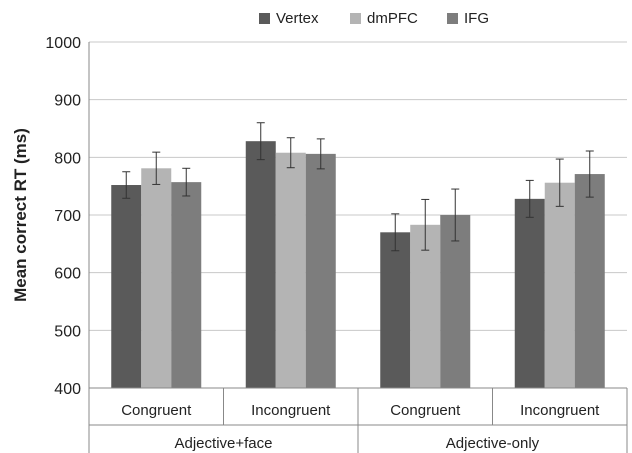  What do you see at coordinates (297, 18) in the screenshot?
I see `legend-label-vertex: Vertex` at bounding box center [297, 18].